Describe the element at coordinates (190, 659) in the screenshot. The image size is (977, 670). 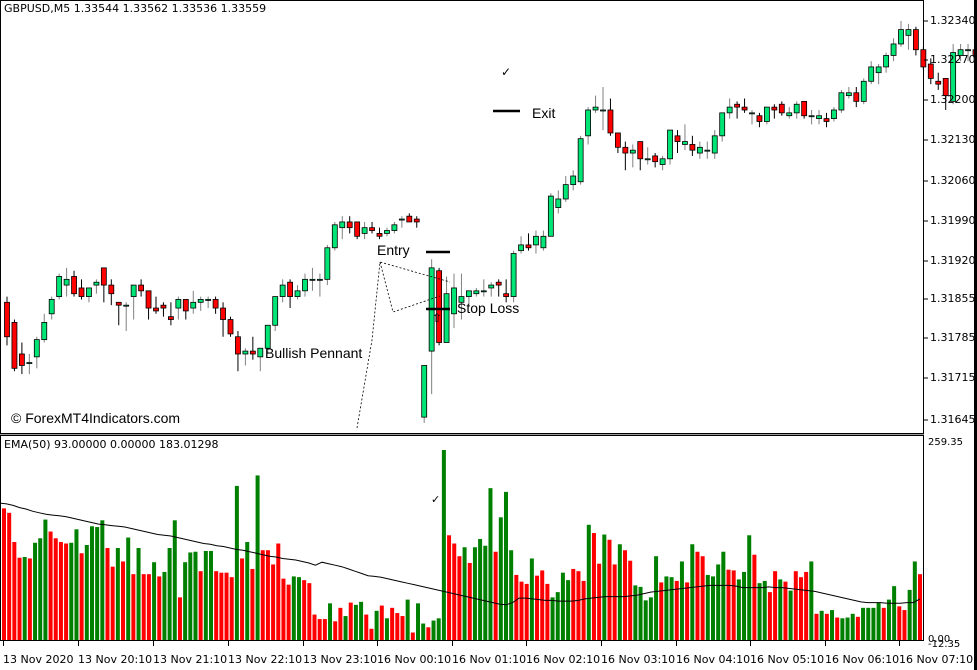
I see `time-tick-label: 13 Nov 21:10` at that location.